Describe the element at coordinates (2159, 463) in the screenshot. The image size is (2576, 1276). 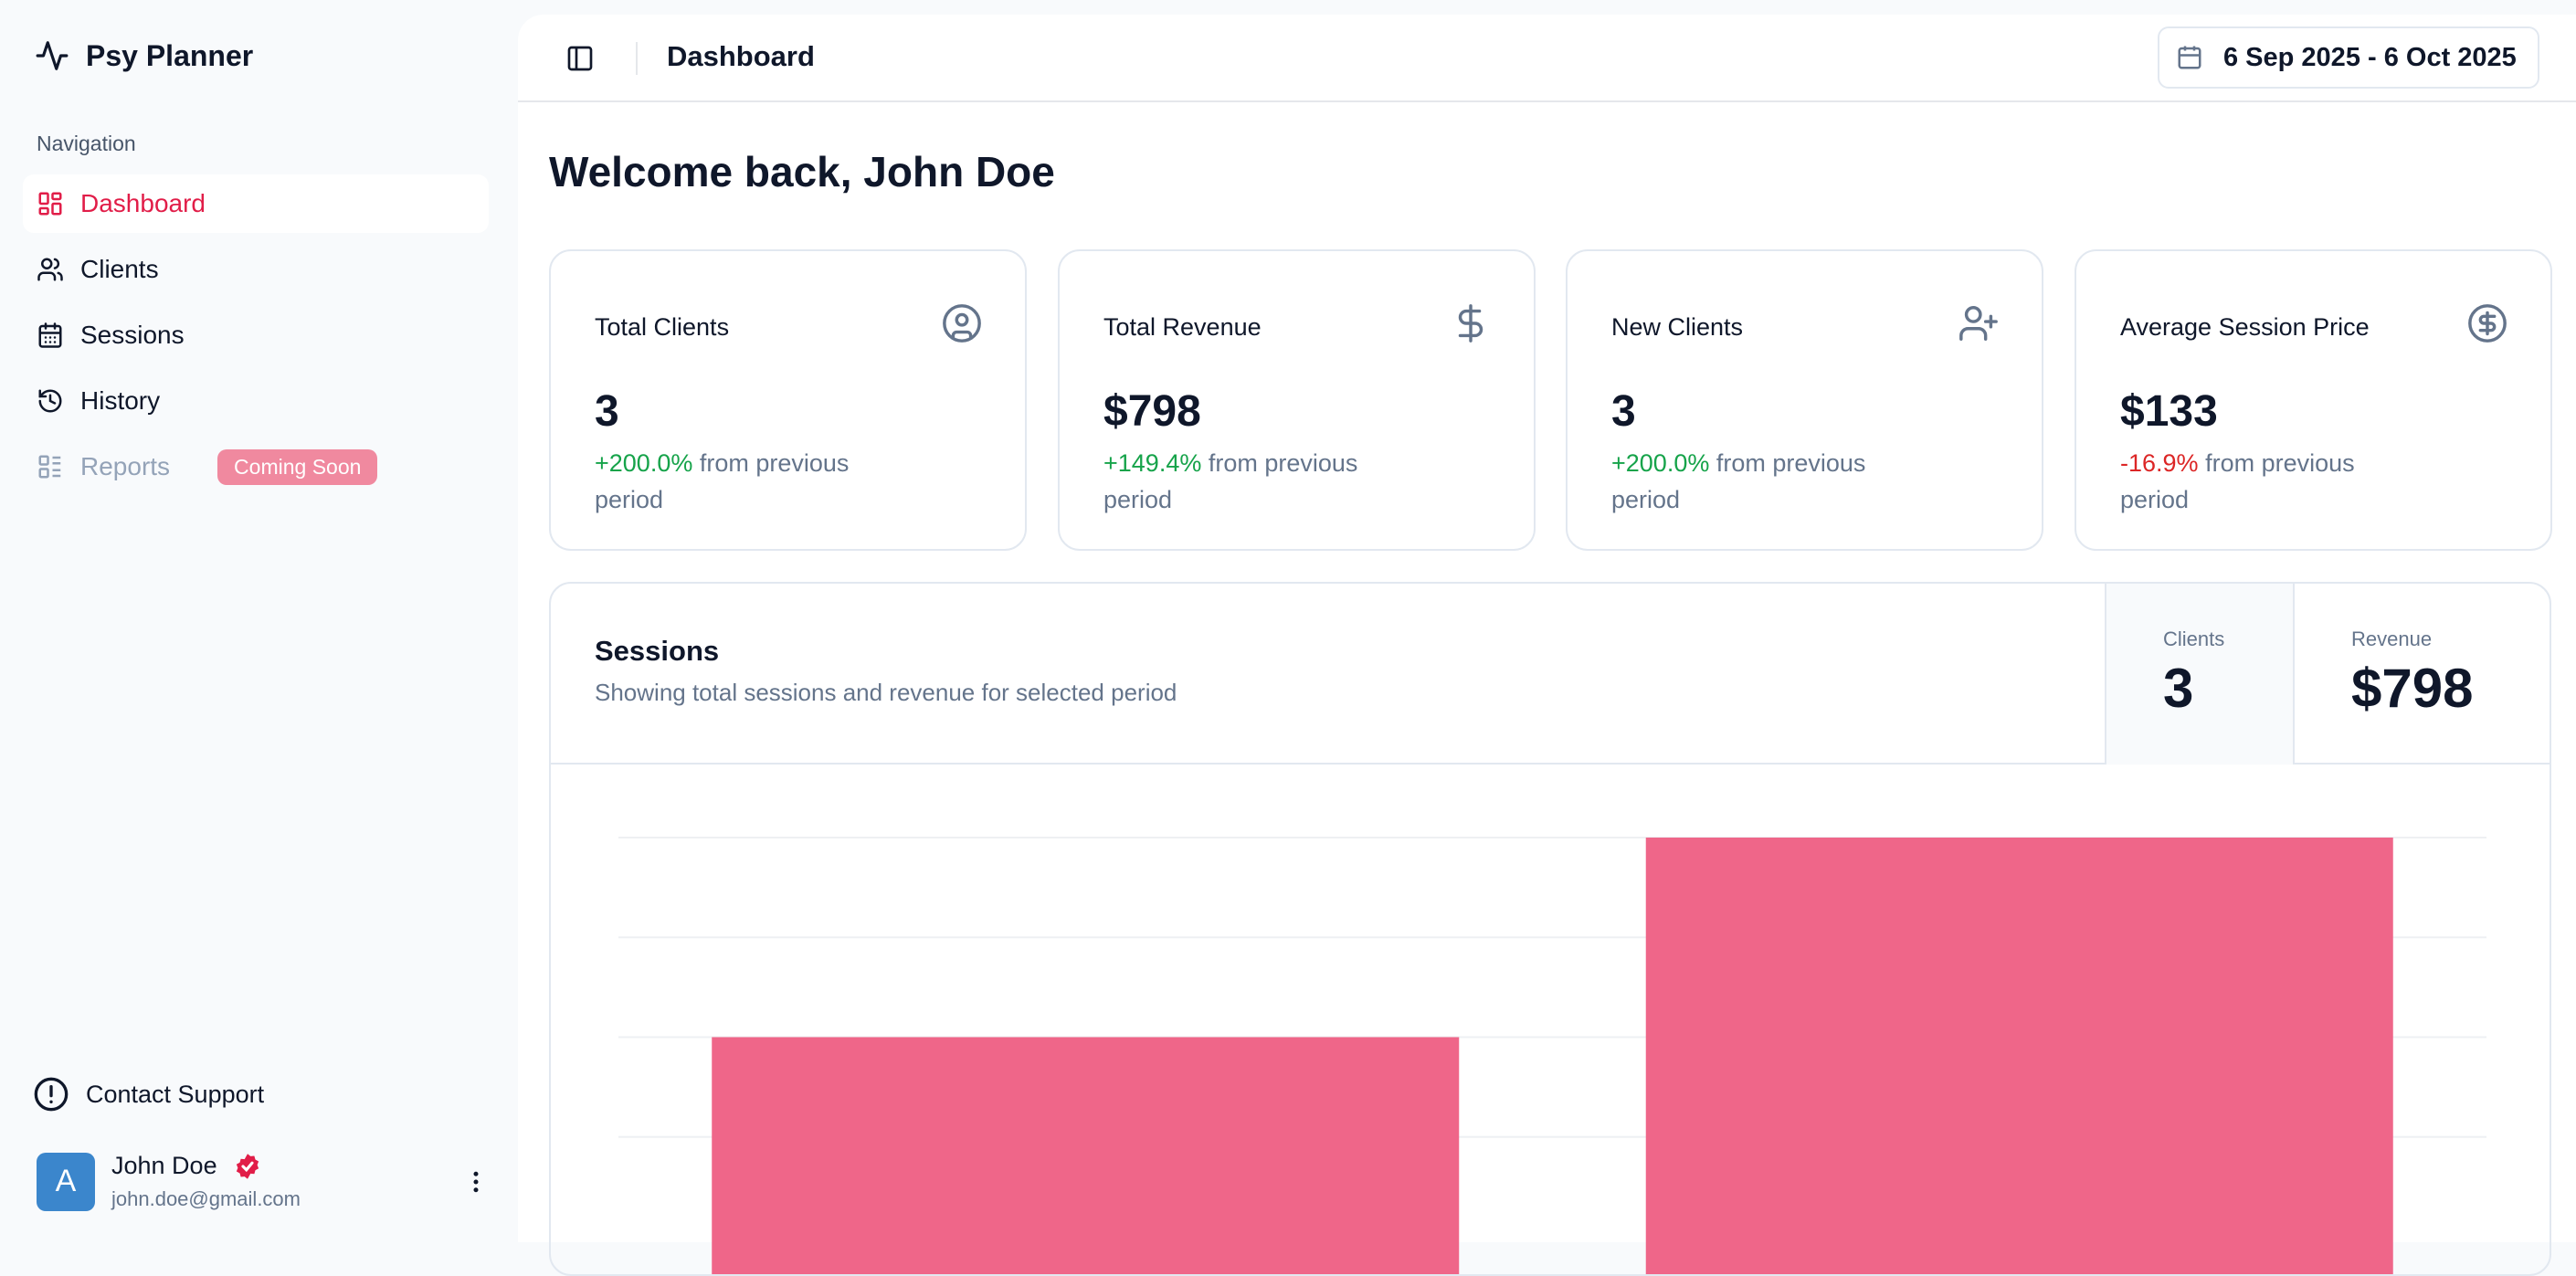
I see `card-change: -16.9%` at that location.